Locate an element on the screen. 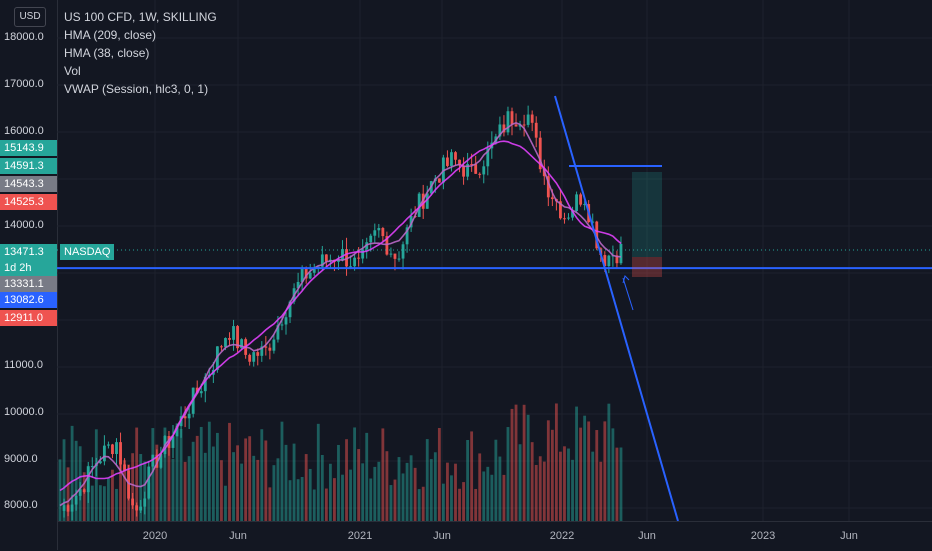 Image resolution: width=932 pixels, height=551 pixels. price-label: 14525.3 is located at coordinates (28, 202).